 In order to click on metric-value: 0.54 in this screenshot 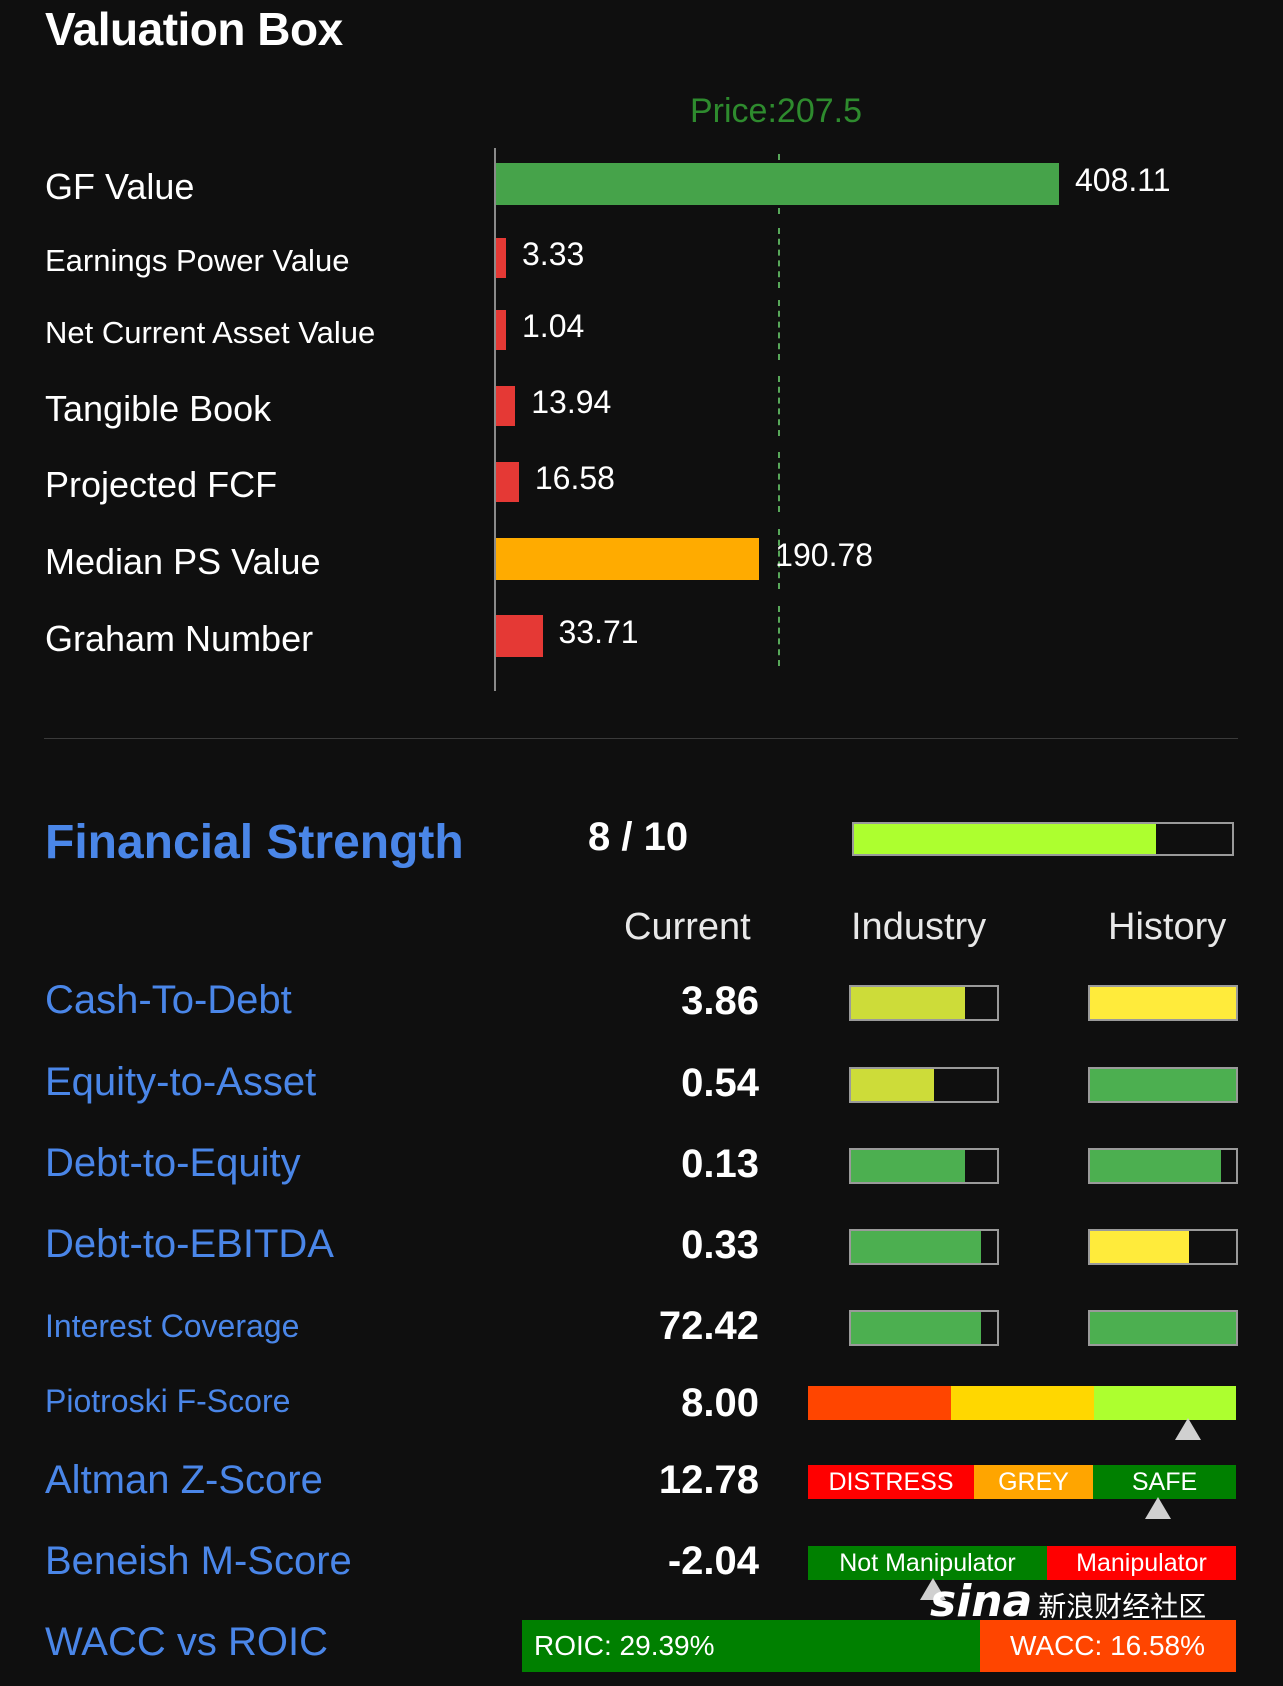, I will do `click(720, 1083)`.